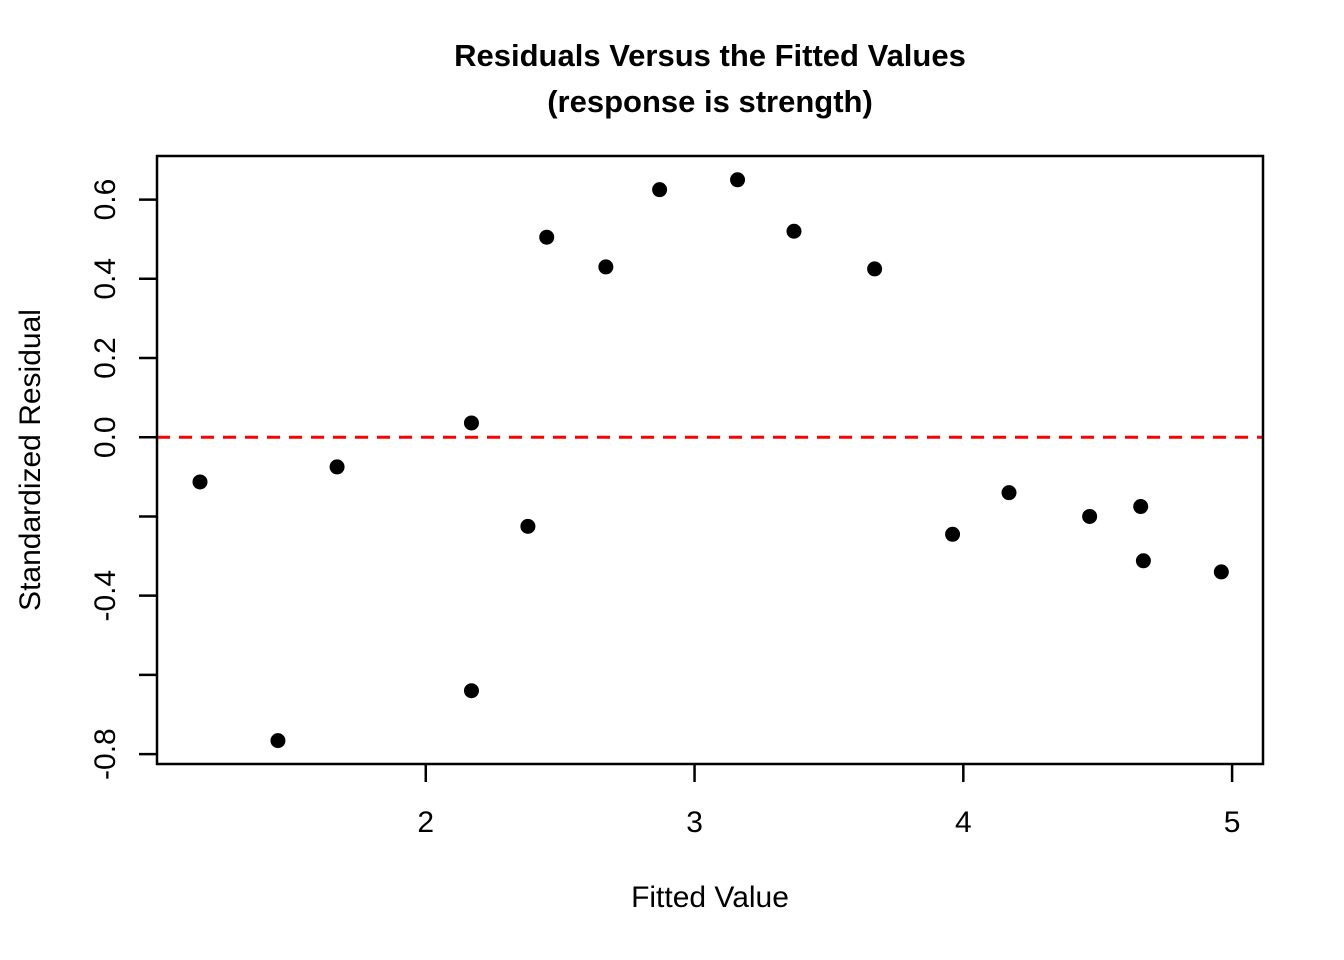  I want to click on x-tick-label: 2, so click(425, 822).